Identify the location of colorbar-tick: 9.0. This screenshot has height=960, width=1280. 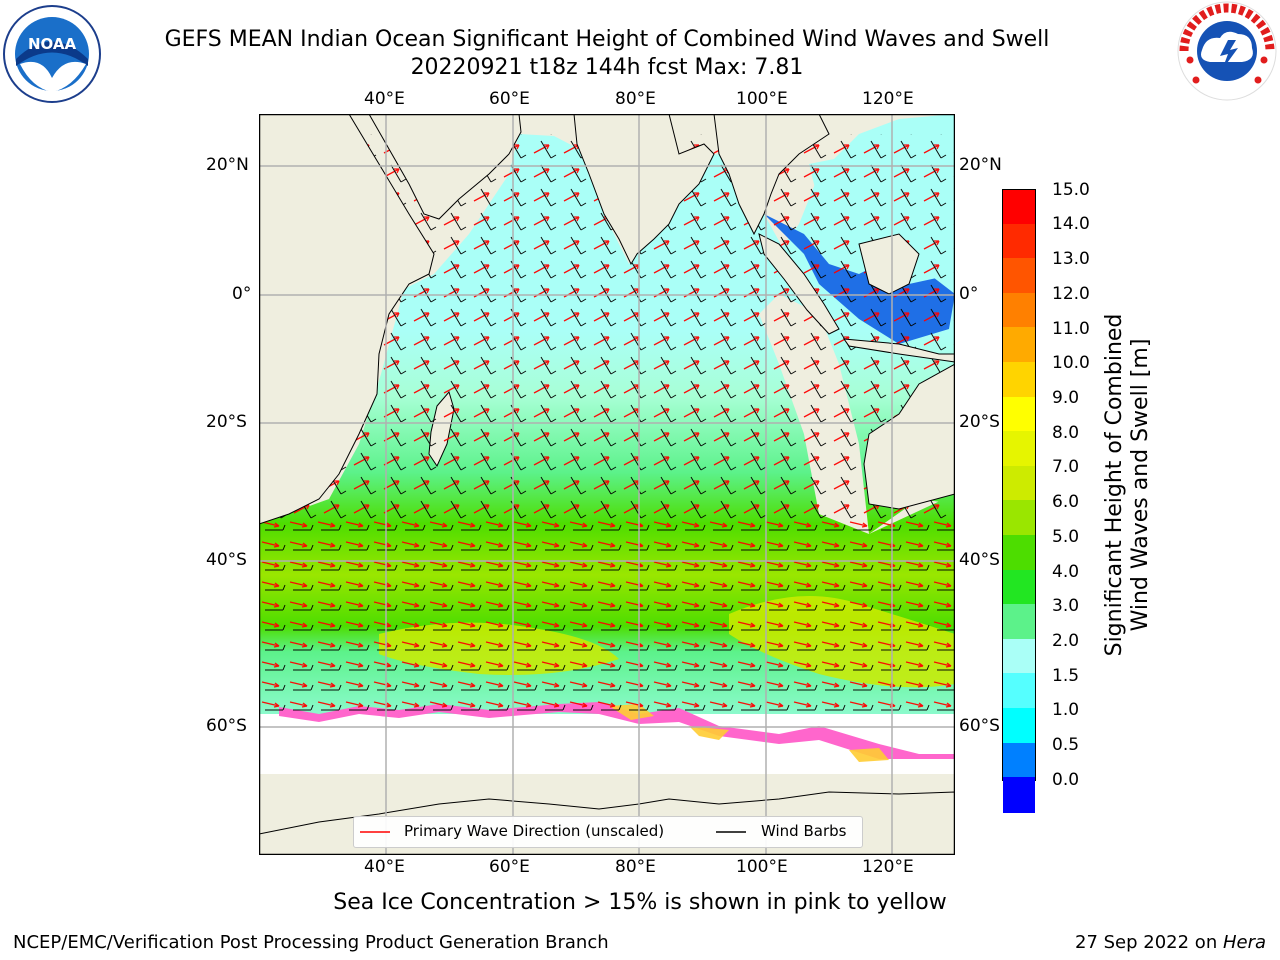
(1066, 398).